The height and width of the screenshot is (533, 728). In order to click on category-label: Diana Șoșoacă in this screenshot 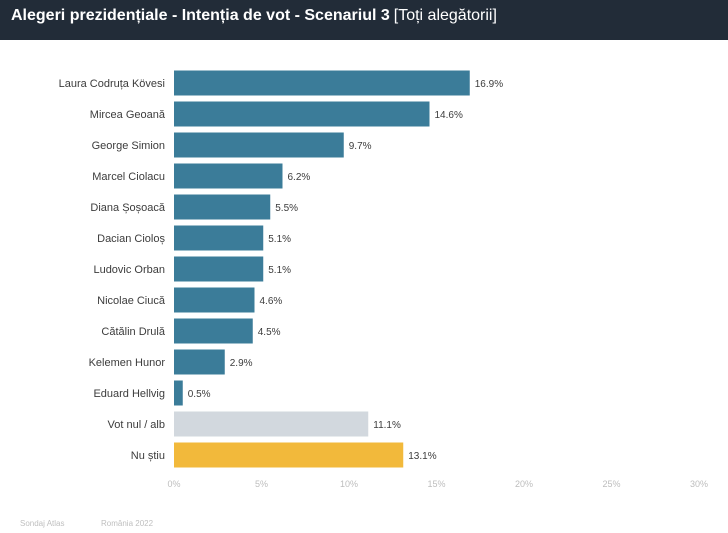, I will do `click(127, 208)`.